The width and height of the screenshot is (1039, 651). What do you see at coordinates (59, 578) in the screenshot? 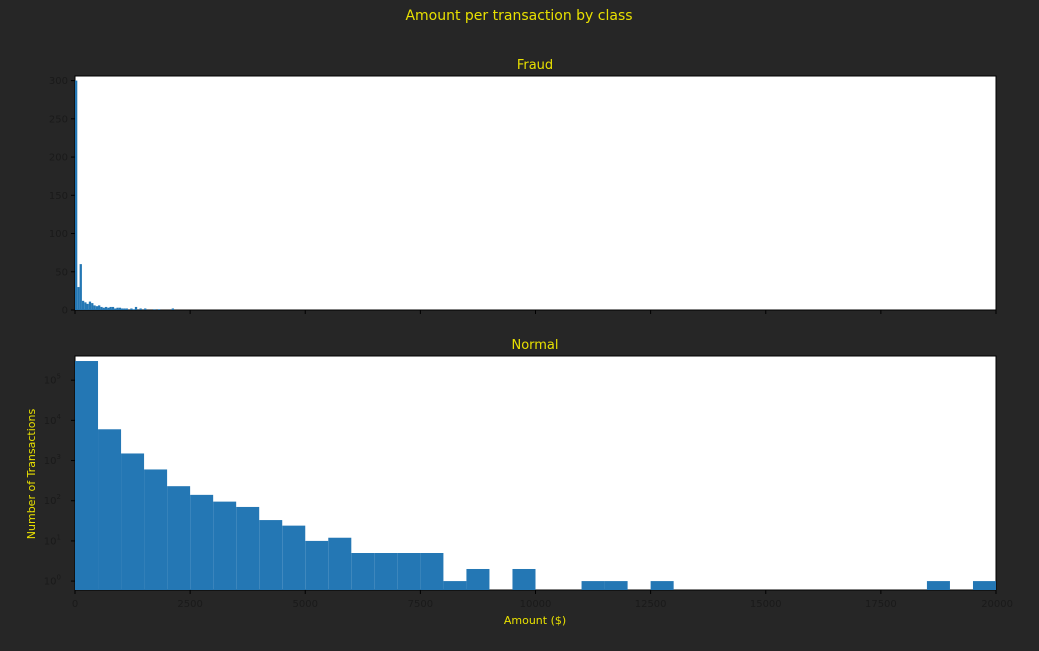
I see `normal-y-tick-exponent: 0` at bounding box center [59, 578].